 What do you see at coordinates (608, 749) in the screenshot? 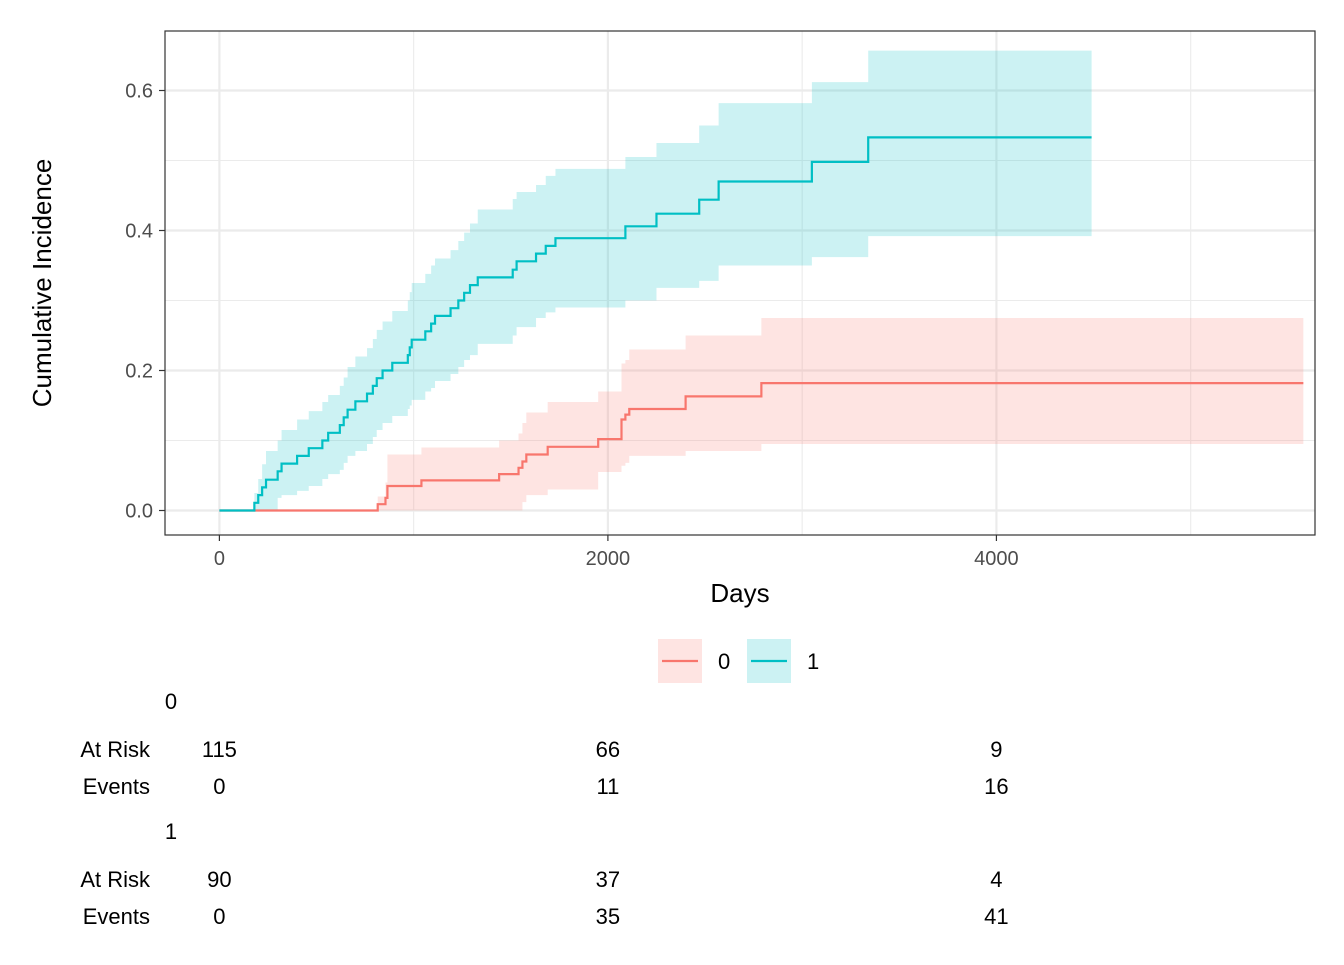
I see `risk-table-at-risk-value: 66` at bounding box center [608, 749].